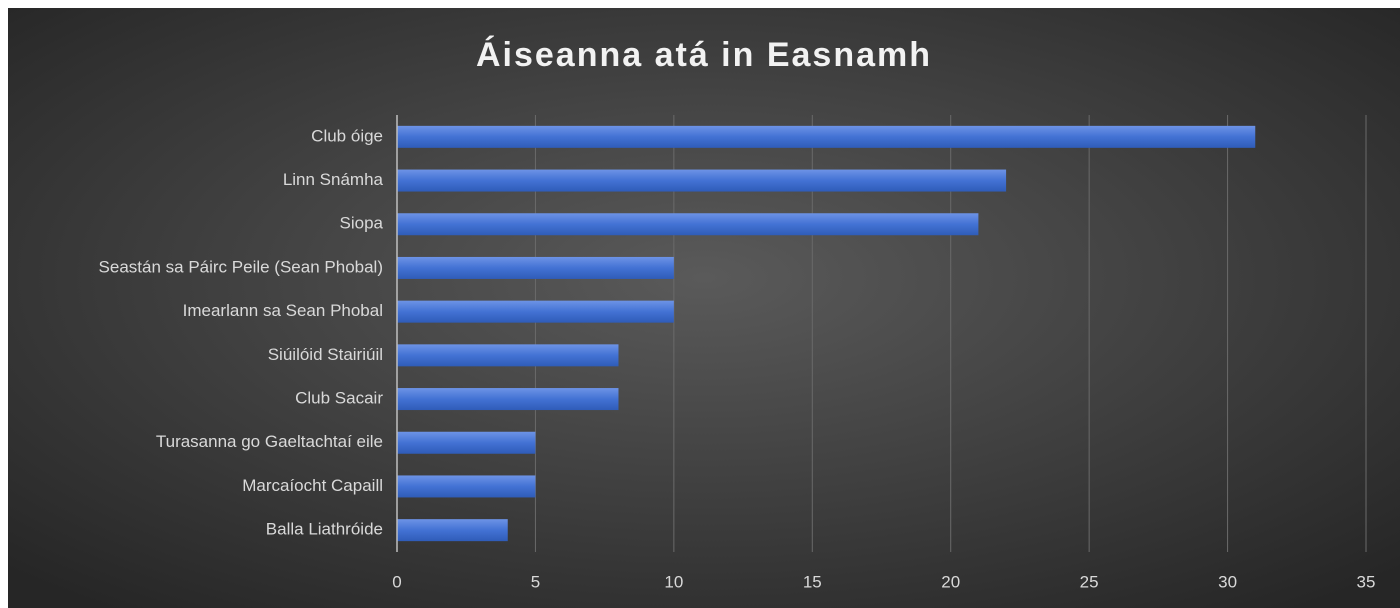 This screenshot has width=1400, height=608. Describe the element at coordinates (312, 485) in the screenshot. I see `y-tick-label: Marcaíocht Capaill` at that location.